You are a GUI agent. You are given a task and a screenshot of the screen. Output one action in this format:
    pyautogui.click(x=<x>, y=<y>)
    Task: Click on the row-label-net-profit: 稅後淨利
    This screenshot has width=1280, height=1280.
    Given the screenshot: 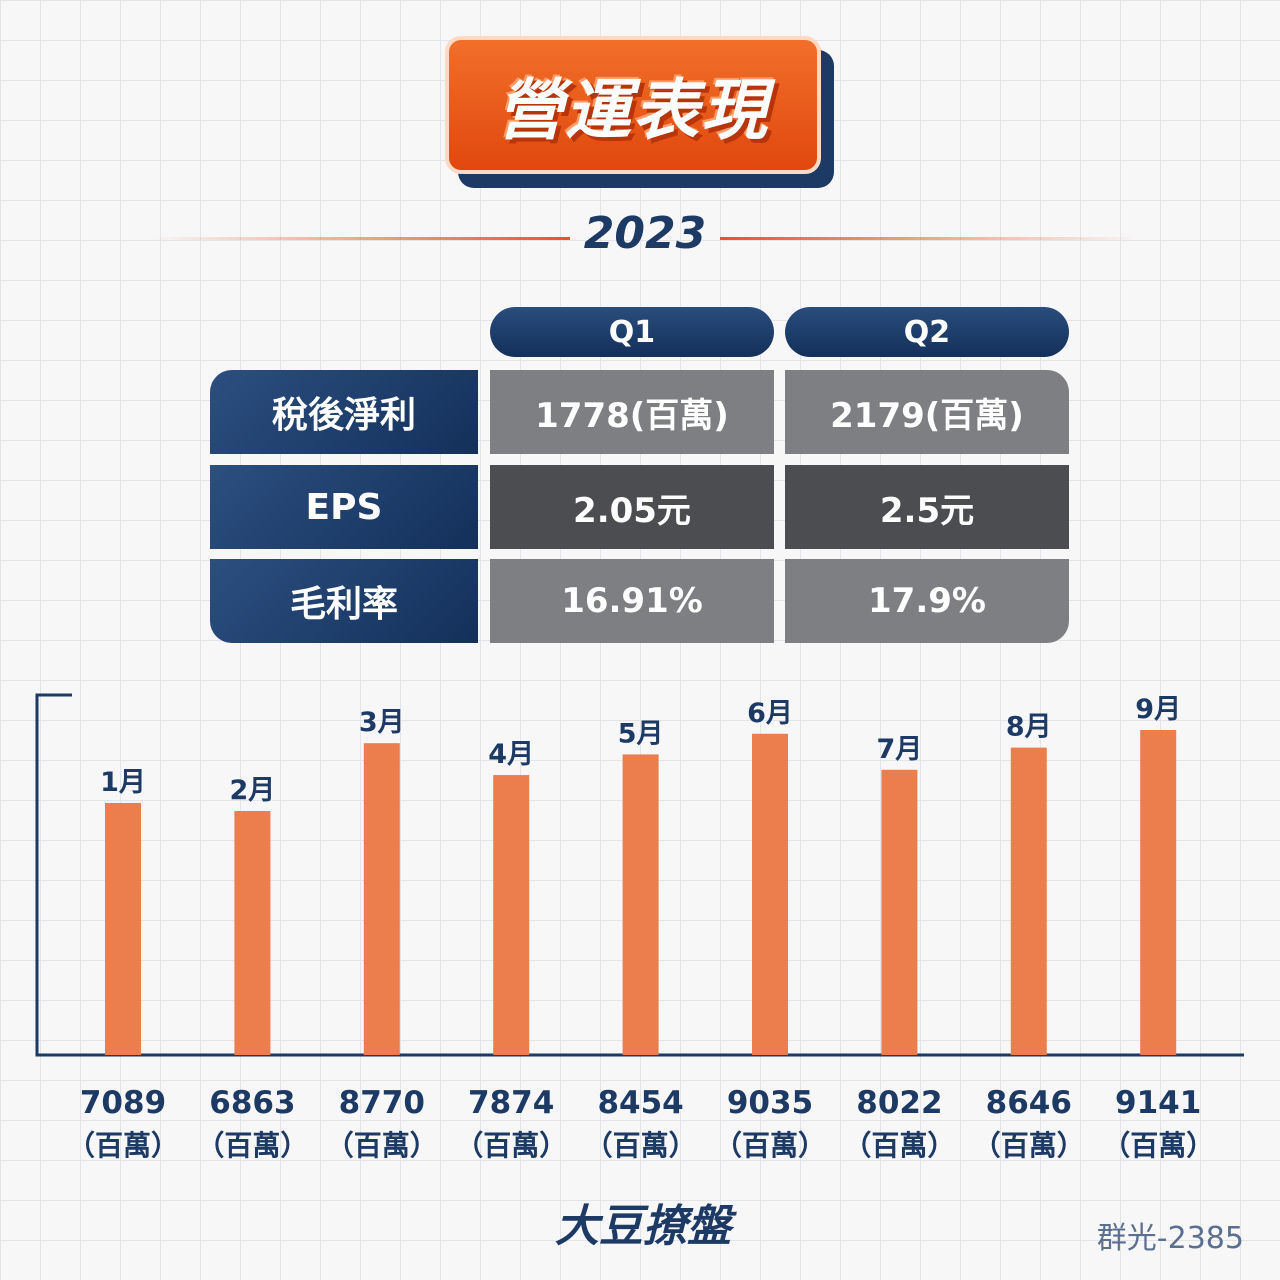 What is the action you would take?
    pyautogui.click(x=344, y=412)
    